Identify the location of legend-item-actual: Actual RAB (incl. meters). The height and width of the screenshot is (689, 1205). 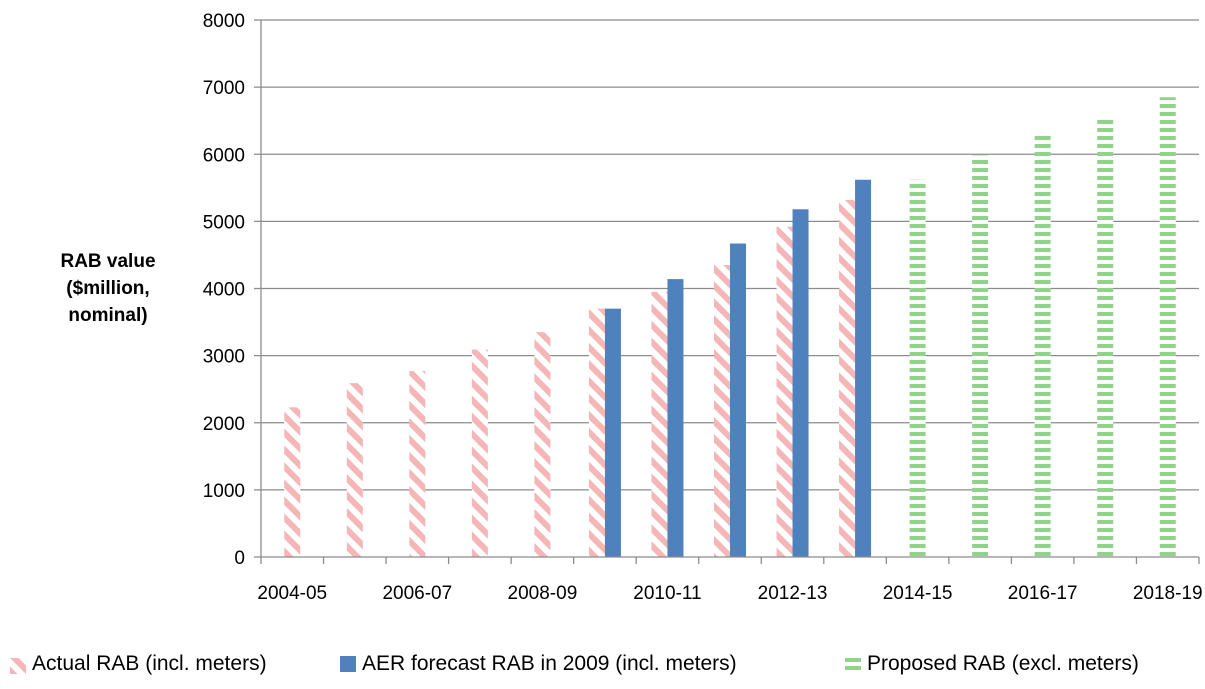
(138, 664).